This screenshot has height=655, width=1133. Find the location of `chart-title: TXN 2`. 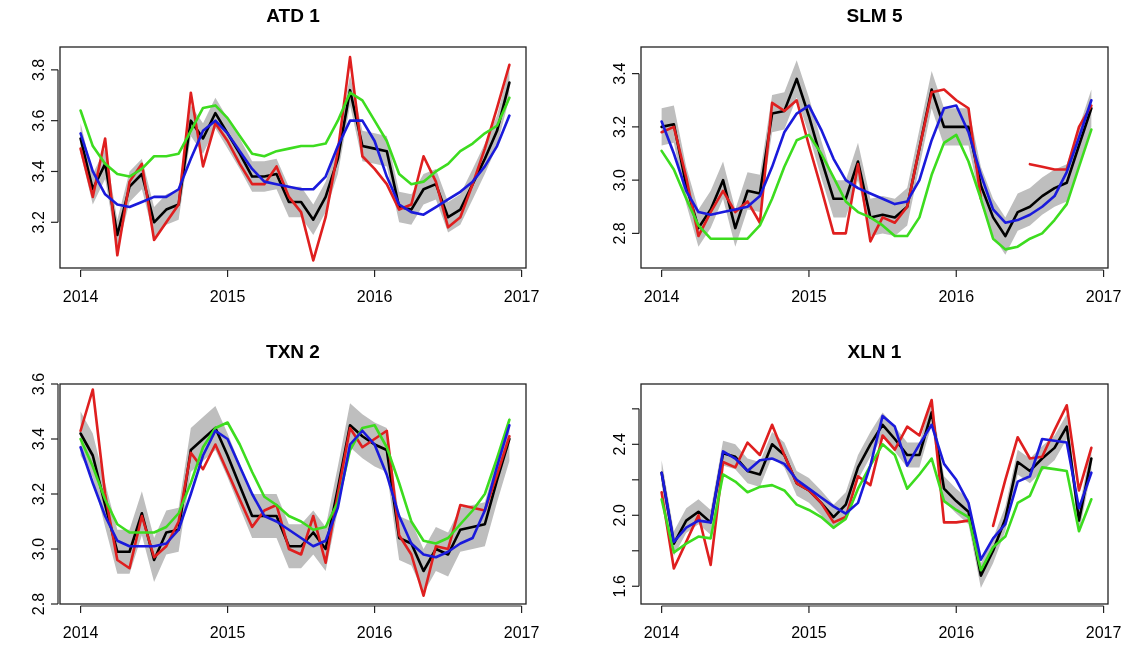

chart-title: TXN 2 is located at coordinates (293, 351).